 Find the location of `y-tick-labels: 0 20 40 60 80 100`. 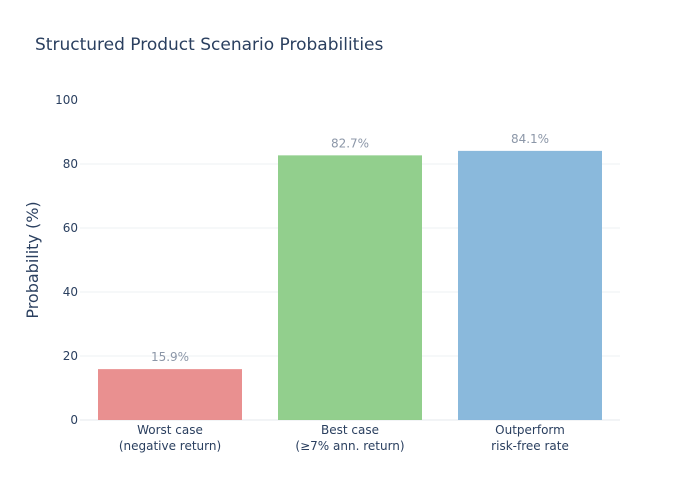

y-tick-labels: 0 20 40 60 80 100 is located at coordinates (66, 260).